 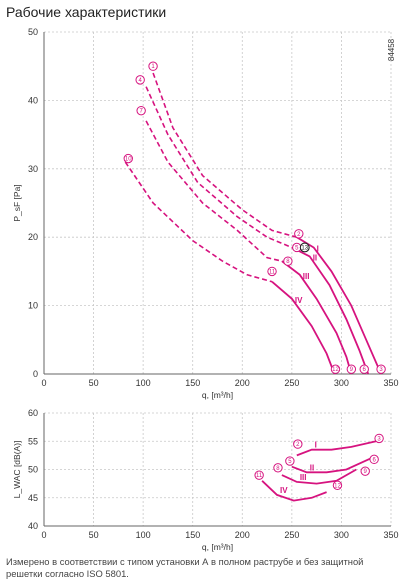 I want to click on y-tick-label: 10, so click(x=33, y=306).